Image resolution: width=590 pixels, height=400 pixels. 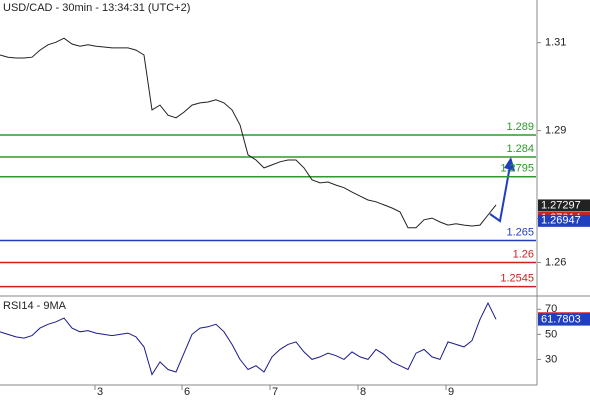 I want to click on level-label: 1.2545, so click(x=517, y=279).